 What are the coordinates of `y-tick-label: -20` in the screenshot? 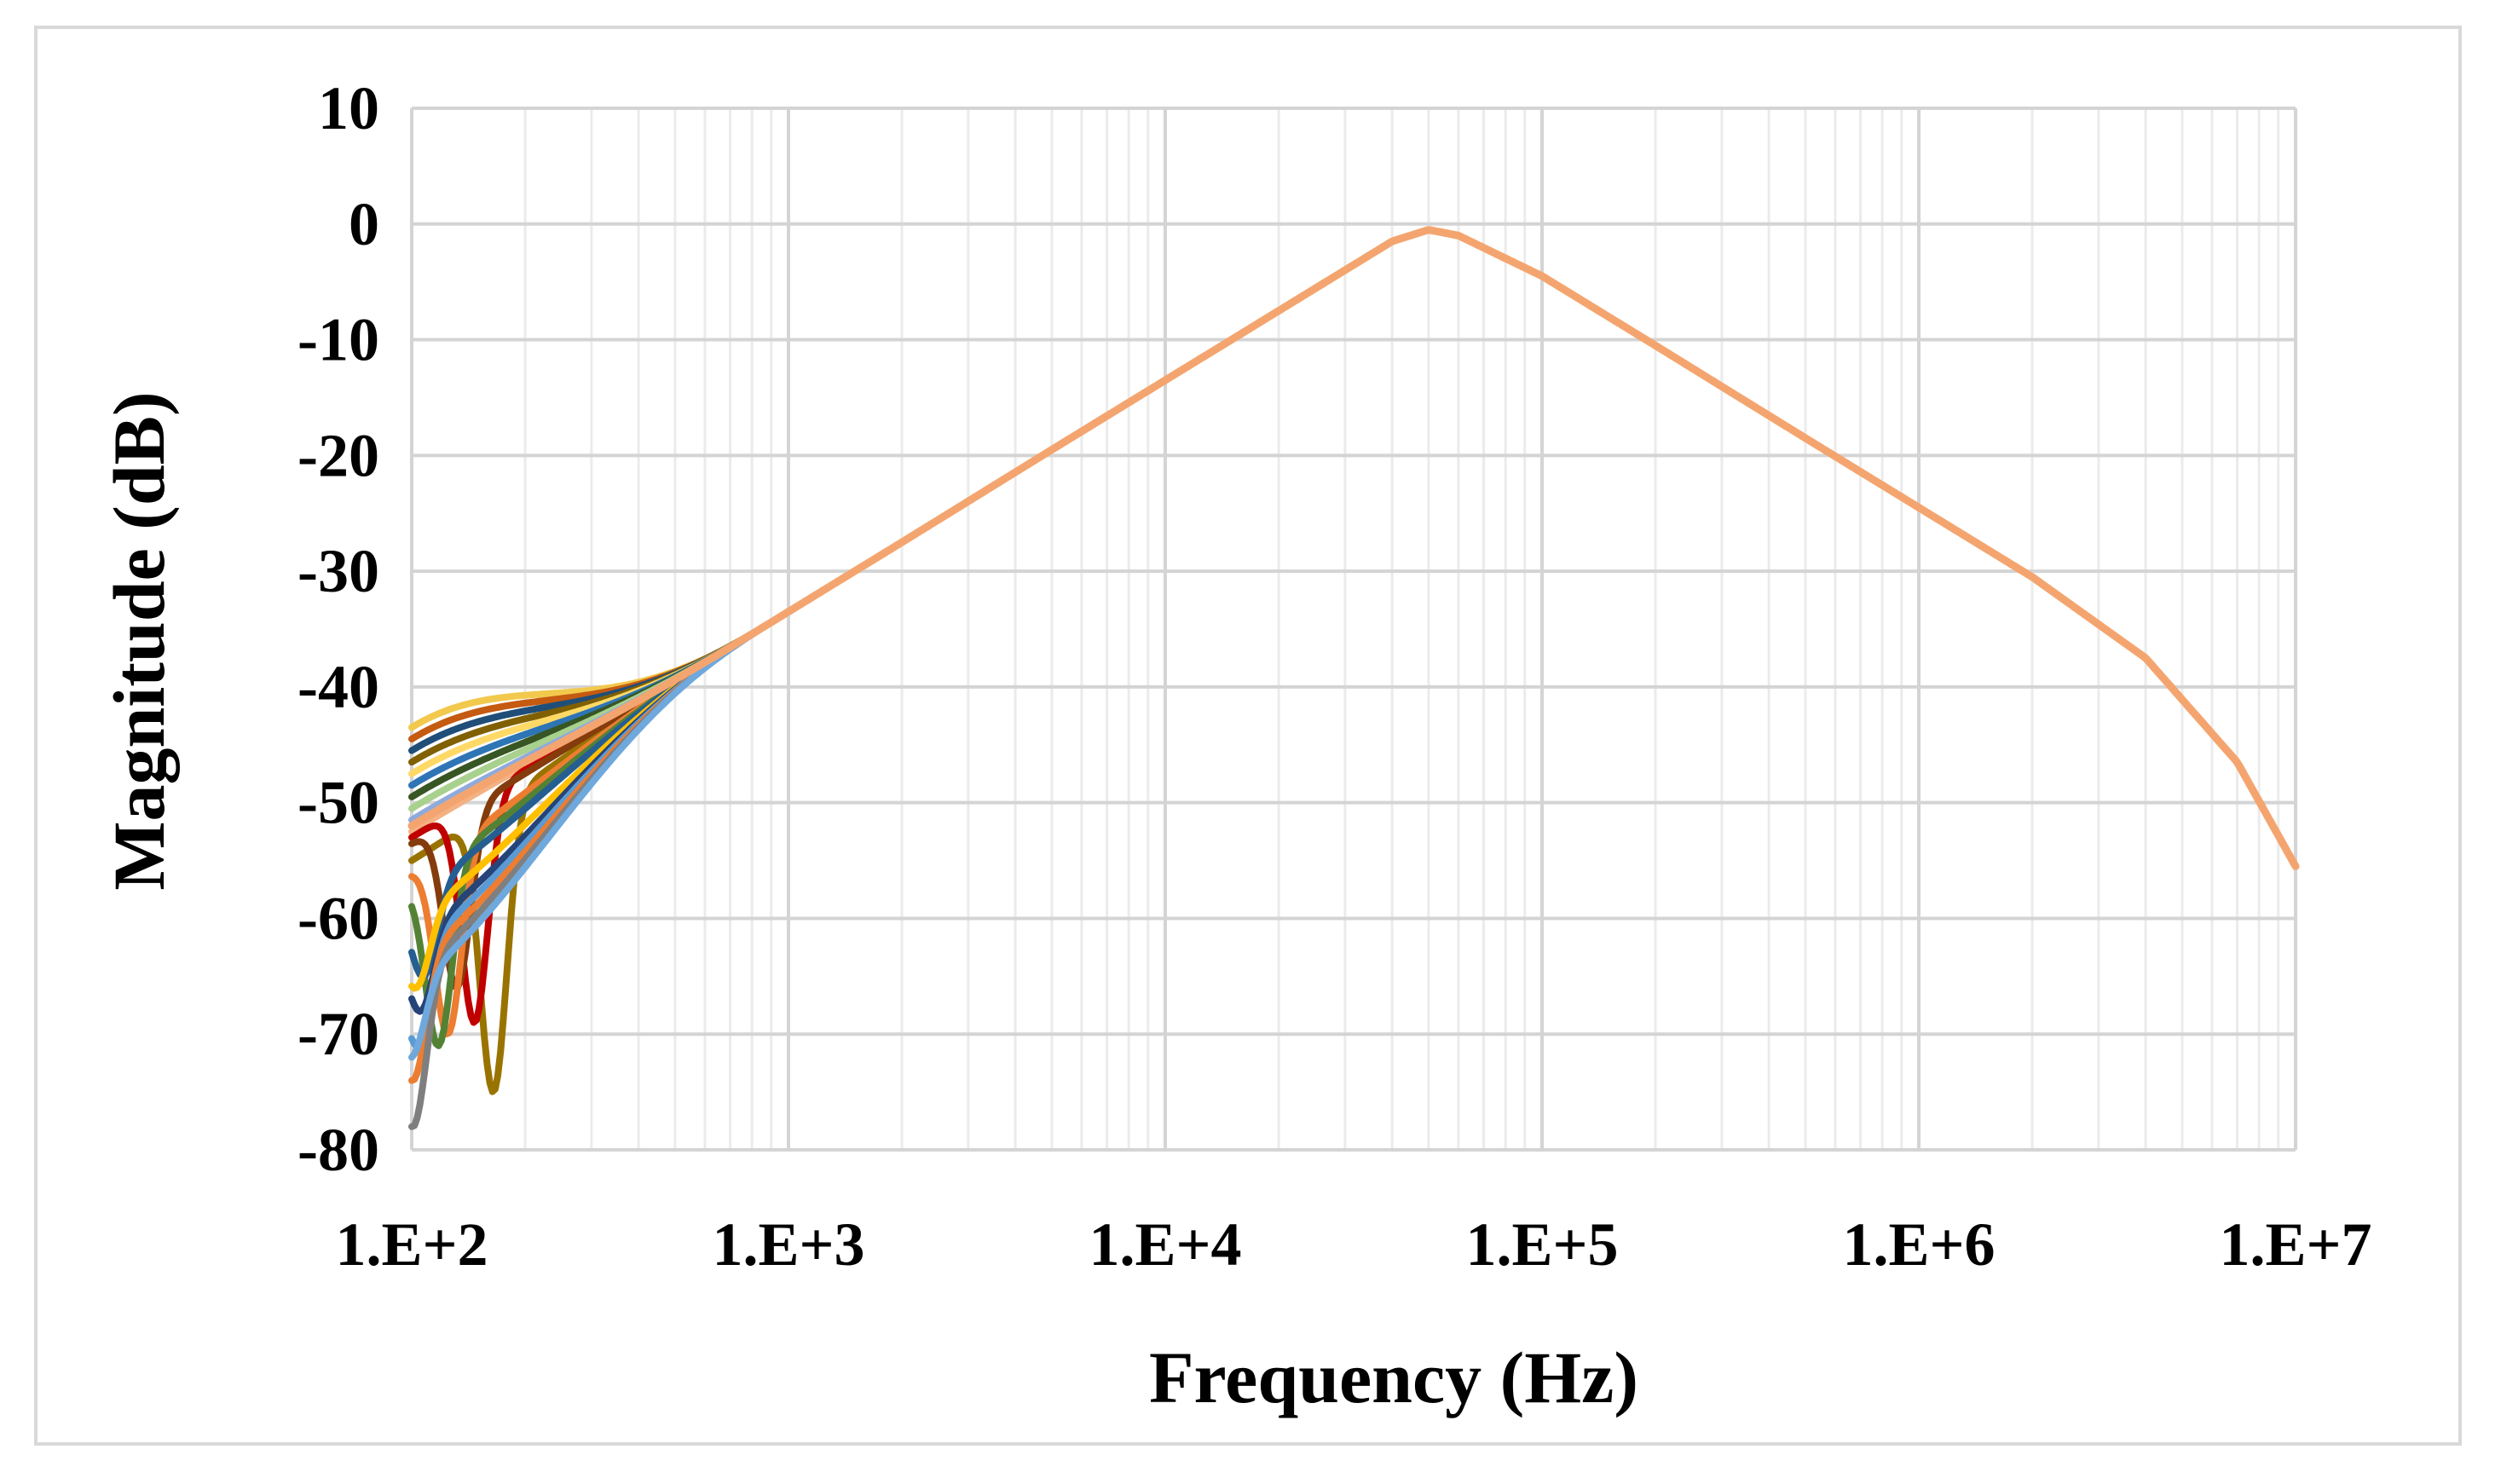 It's located at (338, 455).